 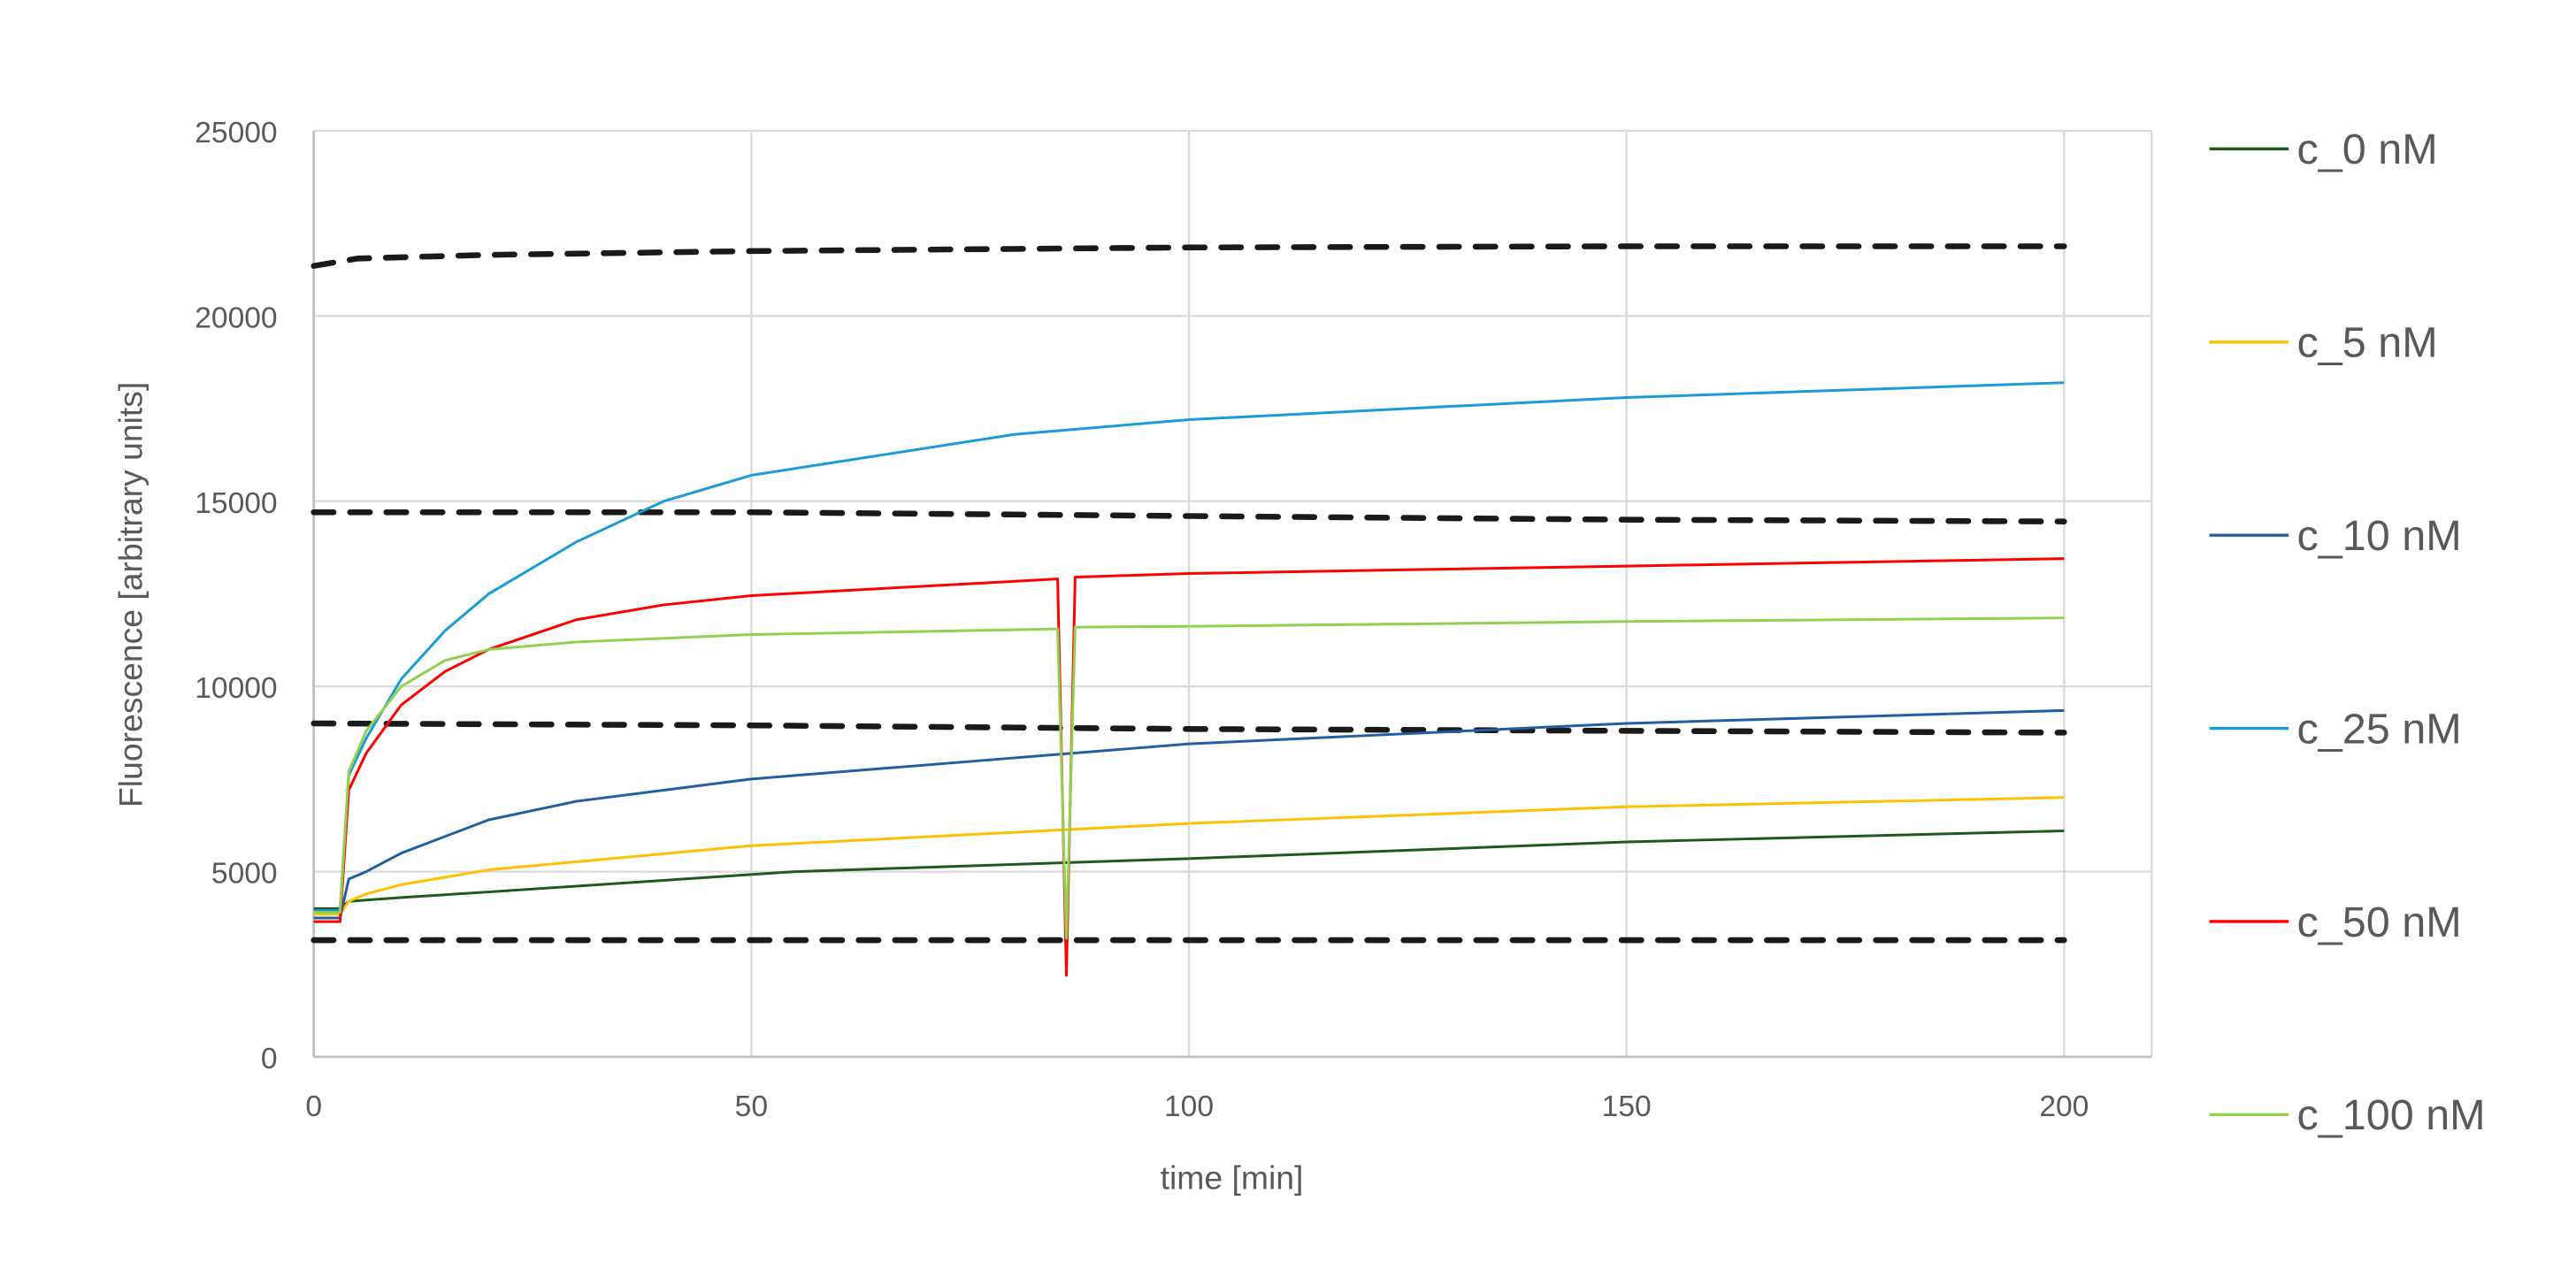 I want to click on legend-label: c_50 nM, so click(x=2379, y=922).